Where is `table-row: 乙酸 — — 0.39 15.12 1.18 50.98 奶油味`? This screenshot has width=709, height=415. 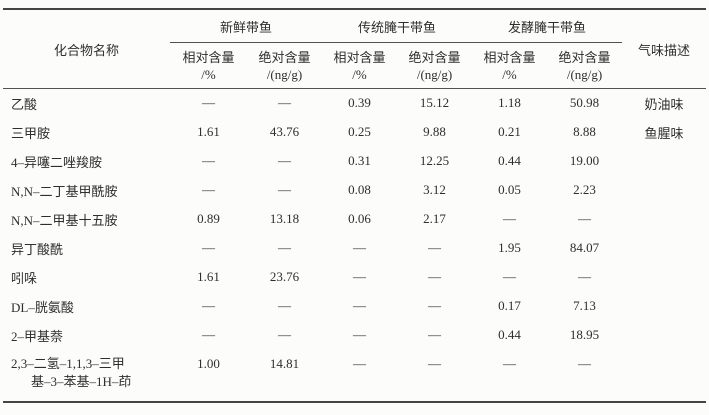
table-row: 乙酸 — — 0.39 15.12 1.18 50.98 奶油味 is located at coordinates (355, 103).